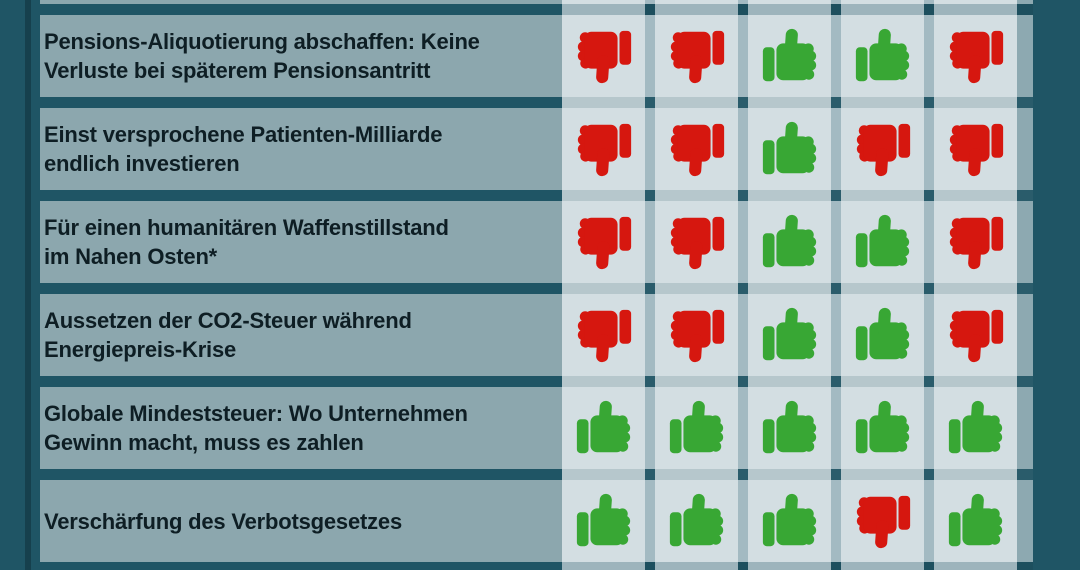  I want to click on topic-line: Verschärfung des Verbotsgesetzes, so click(223, 521).